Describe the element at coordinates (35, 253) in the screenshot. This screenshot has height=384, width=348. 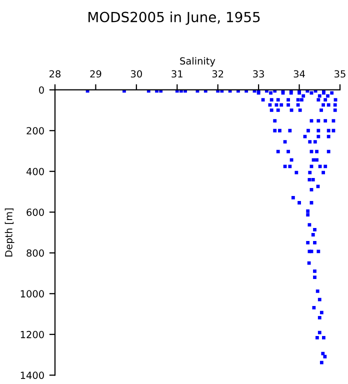
I see `y-tick-label: 800` at that location.